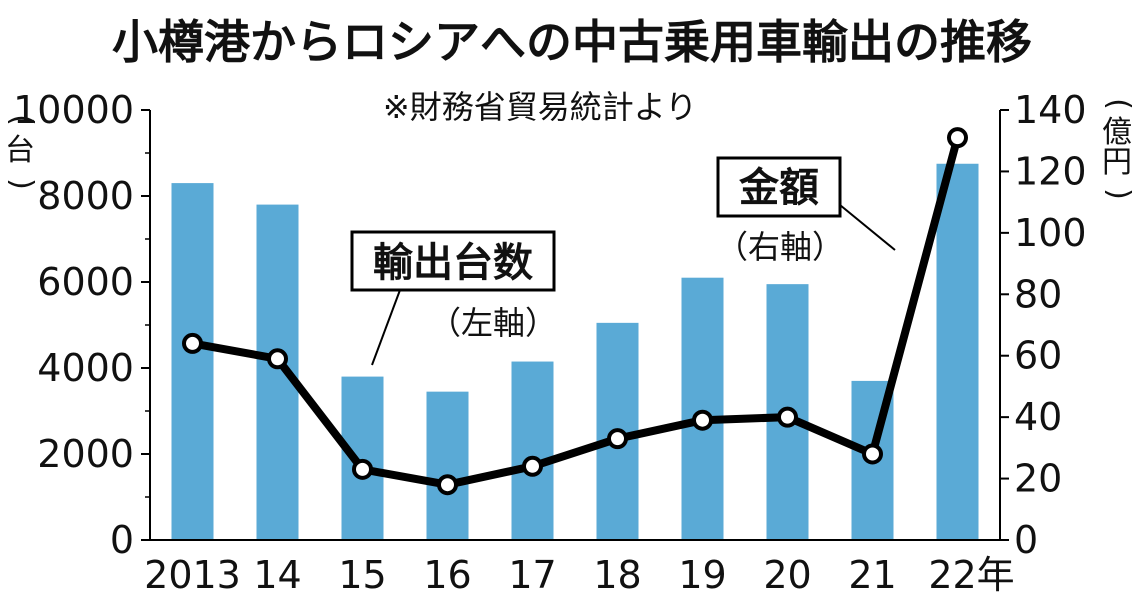  I want to click on x-label-18: 18, so click(617, 575).